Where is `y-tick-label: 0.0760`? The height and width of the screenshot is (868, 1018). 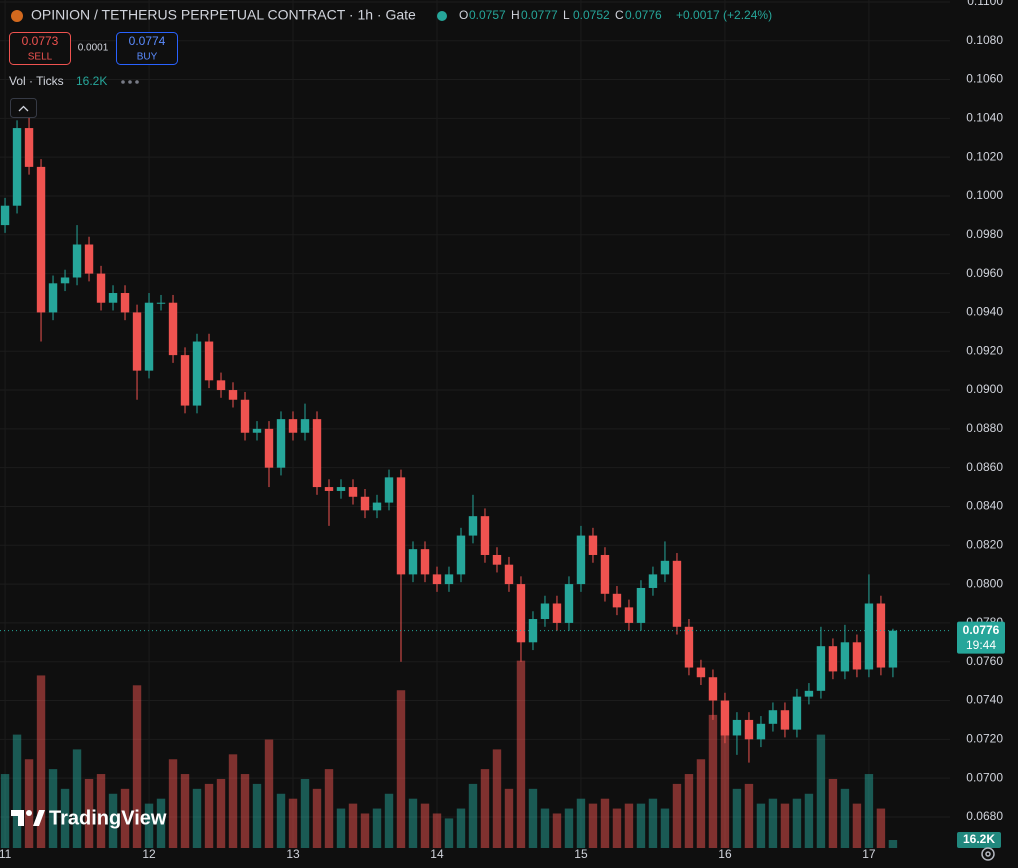 y-tick-label: 0.0760 is located at coordinates (984, 661).